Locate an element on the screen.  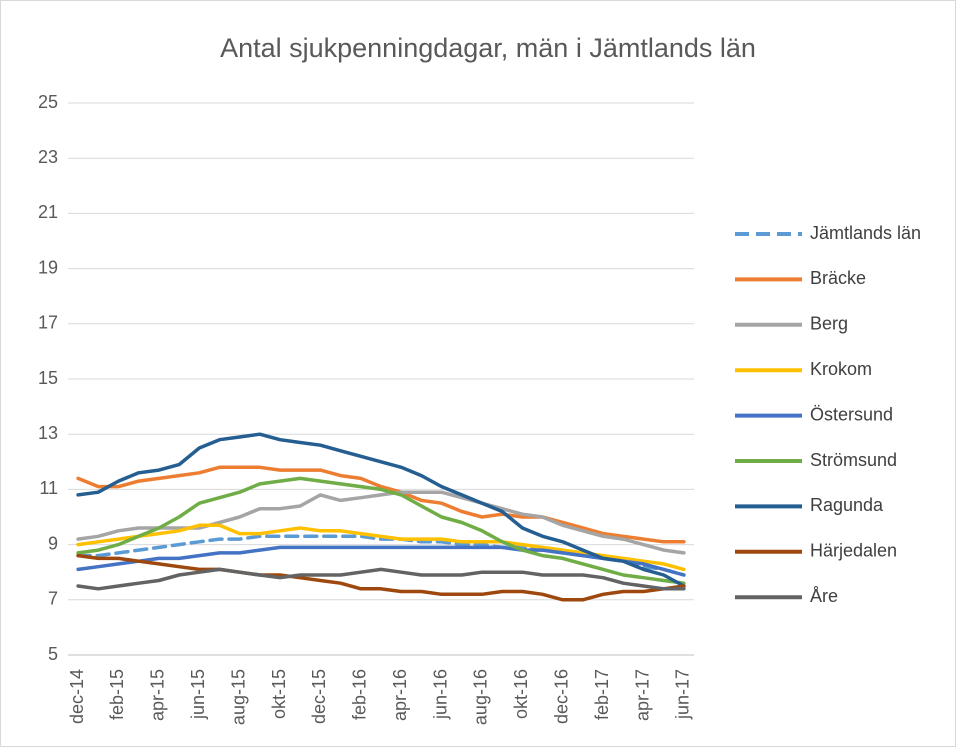
legend-label: Bräcke is located at coordinates (838, 278).